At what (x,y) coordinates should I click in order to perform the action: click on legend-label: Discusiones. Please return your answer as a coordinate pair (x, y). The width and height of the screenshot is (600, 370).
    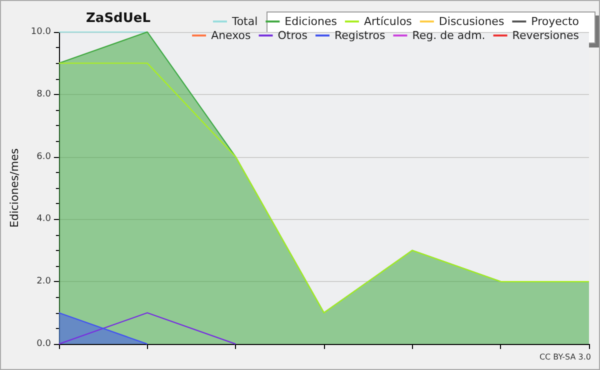
    Looking at the image, I should click on (471, 21).